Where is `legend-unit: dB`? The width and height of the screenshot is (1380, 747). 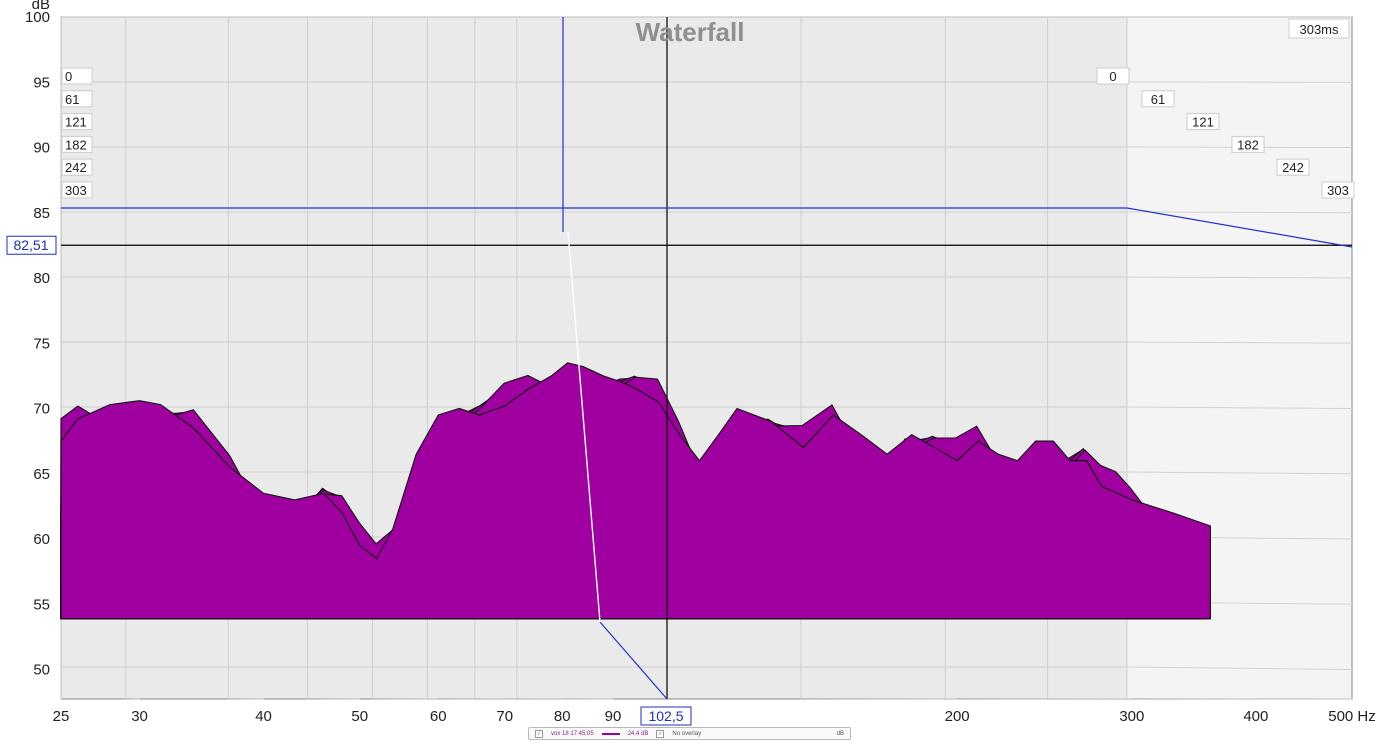 legend-unit: dB is located at coordinates (840, 734).